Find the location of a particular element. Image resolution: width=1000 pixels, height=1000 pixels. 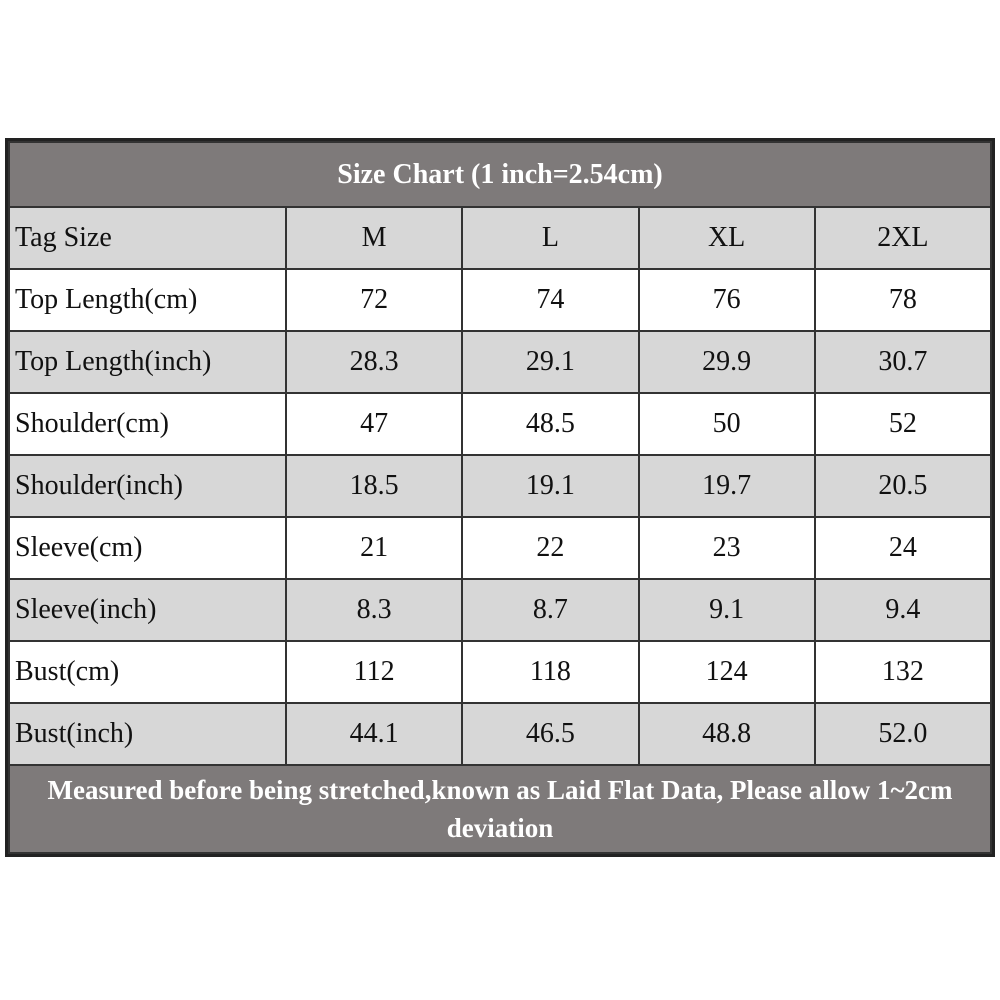

cell: 47 is located at coordinates (374, 424).